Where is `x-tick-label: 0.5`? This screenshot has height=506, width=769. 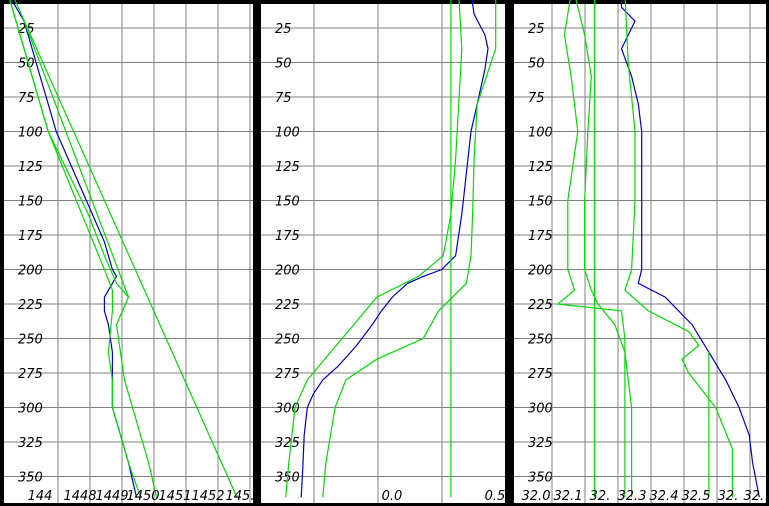 x-tick-label: 0.5 is located at coordinates (495, 496).